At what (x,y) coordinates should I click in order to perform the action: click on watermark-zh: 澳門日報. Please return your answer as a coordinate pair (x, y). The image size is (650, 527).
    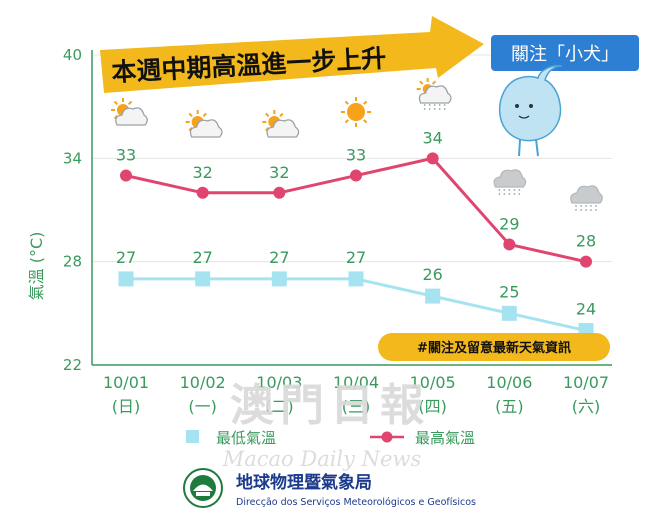
    Looking at the image, I should click on (330, 405).